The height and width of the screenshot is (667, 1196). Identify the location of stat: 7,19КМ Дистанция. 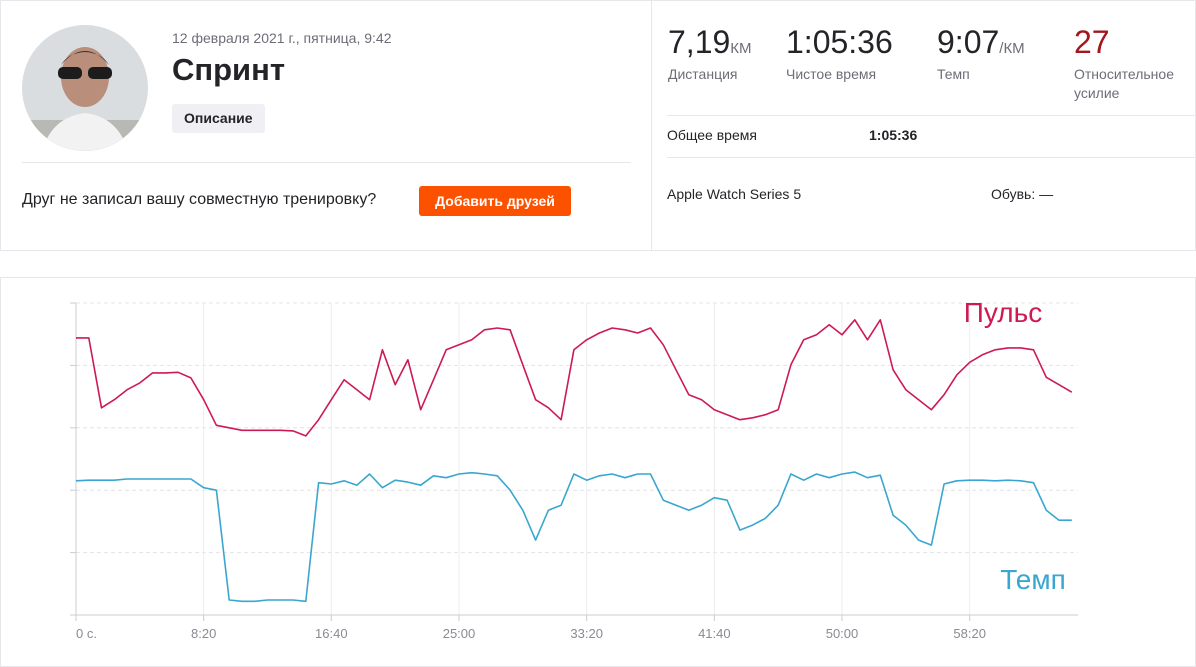
(723, 54).